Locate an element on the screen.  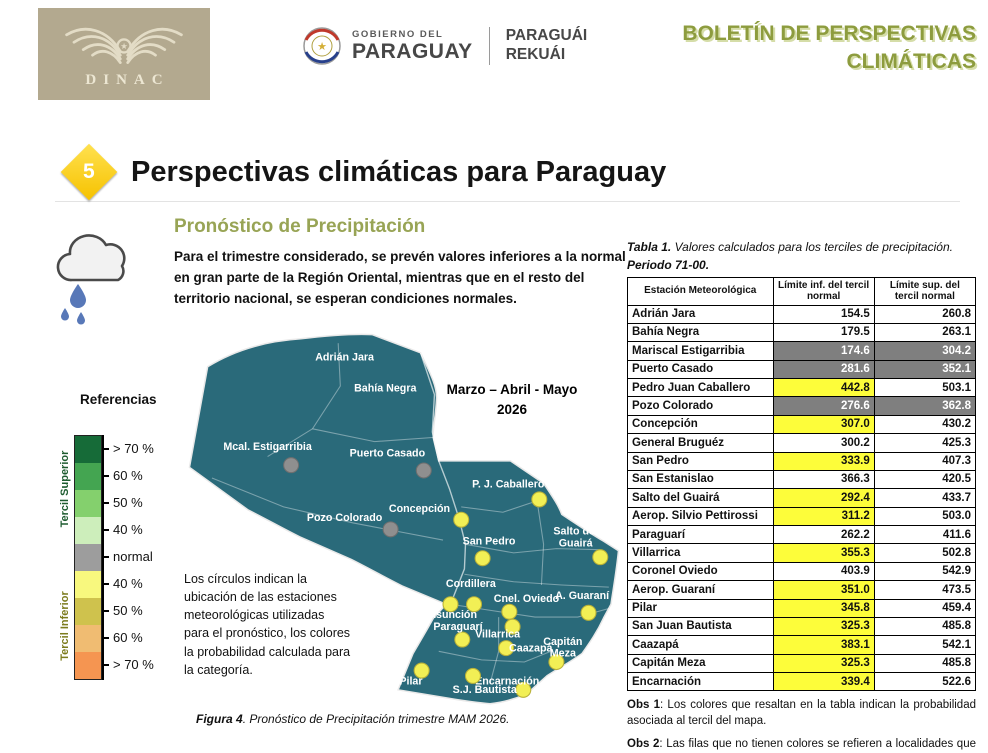
table-row: Caazapá 383.1 542.1 is located at coordinates (802, 645).